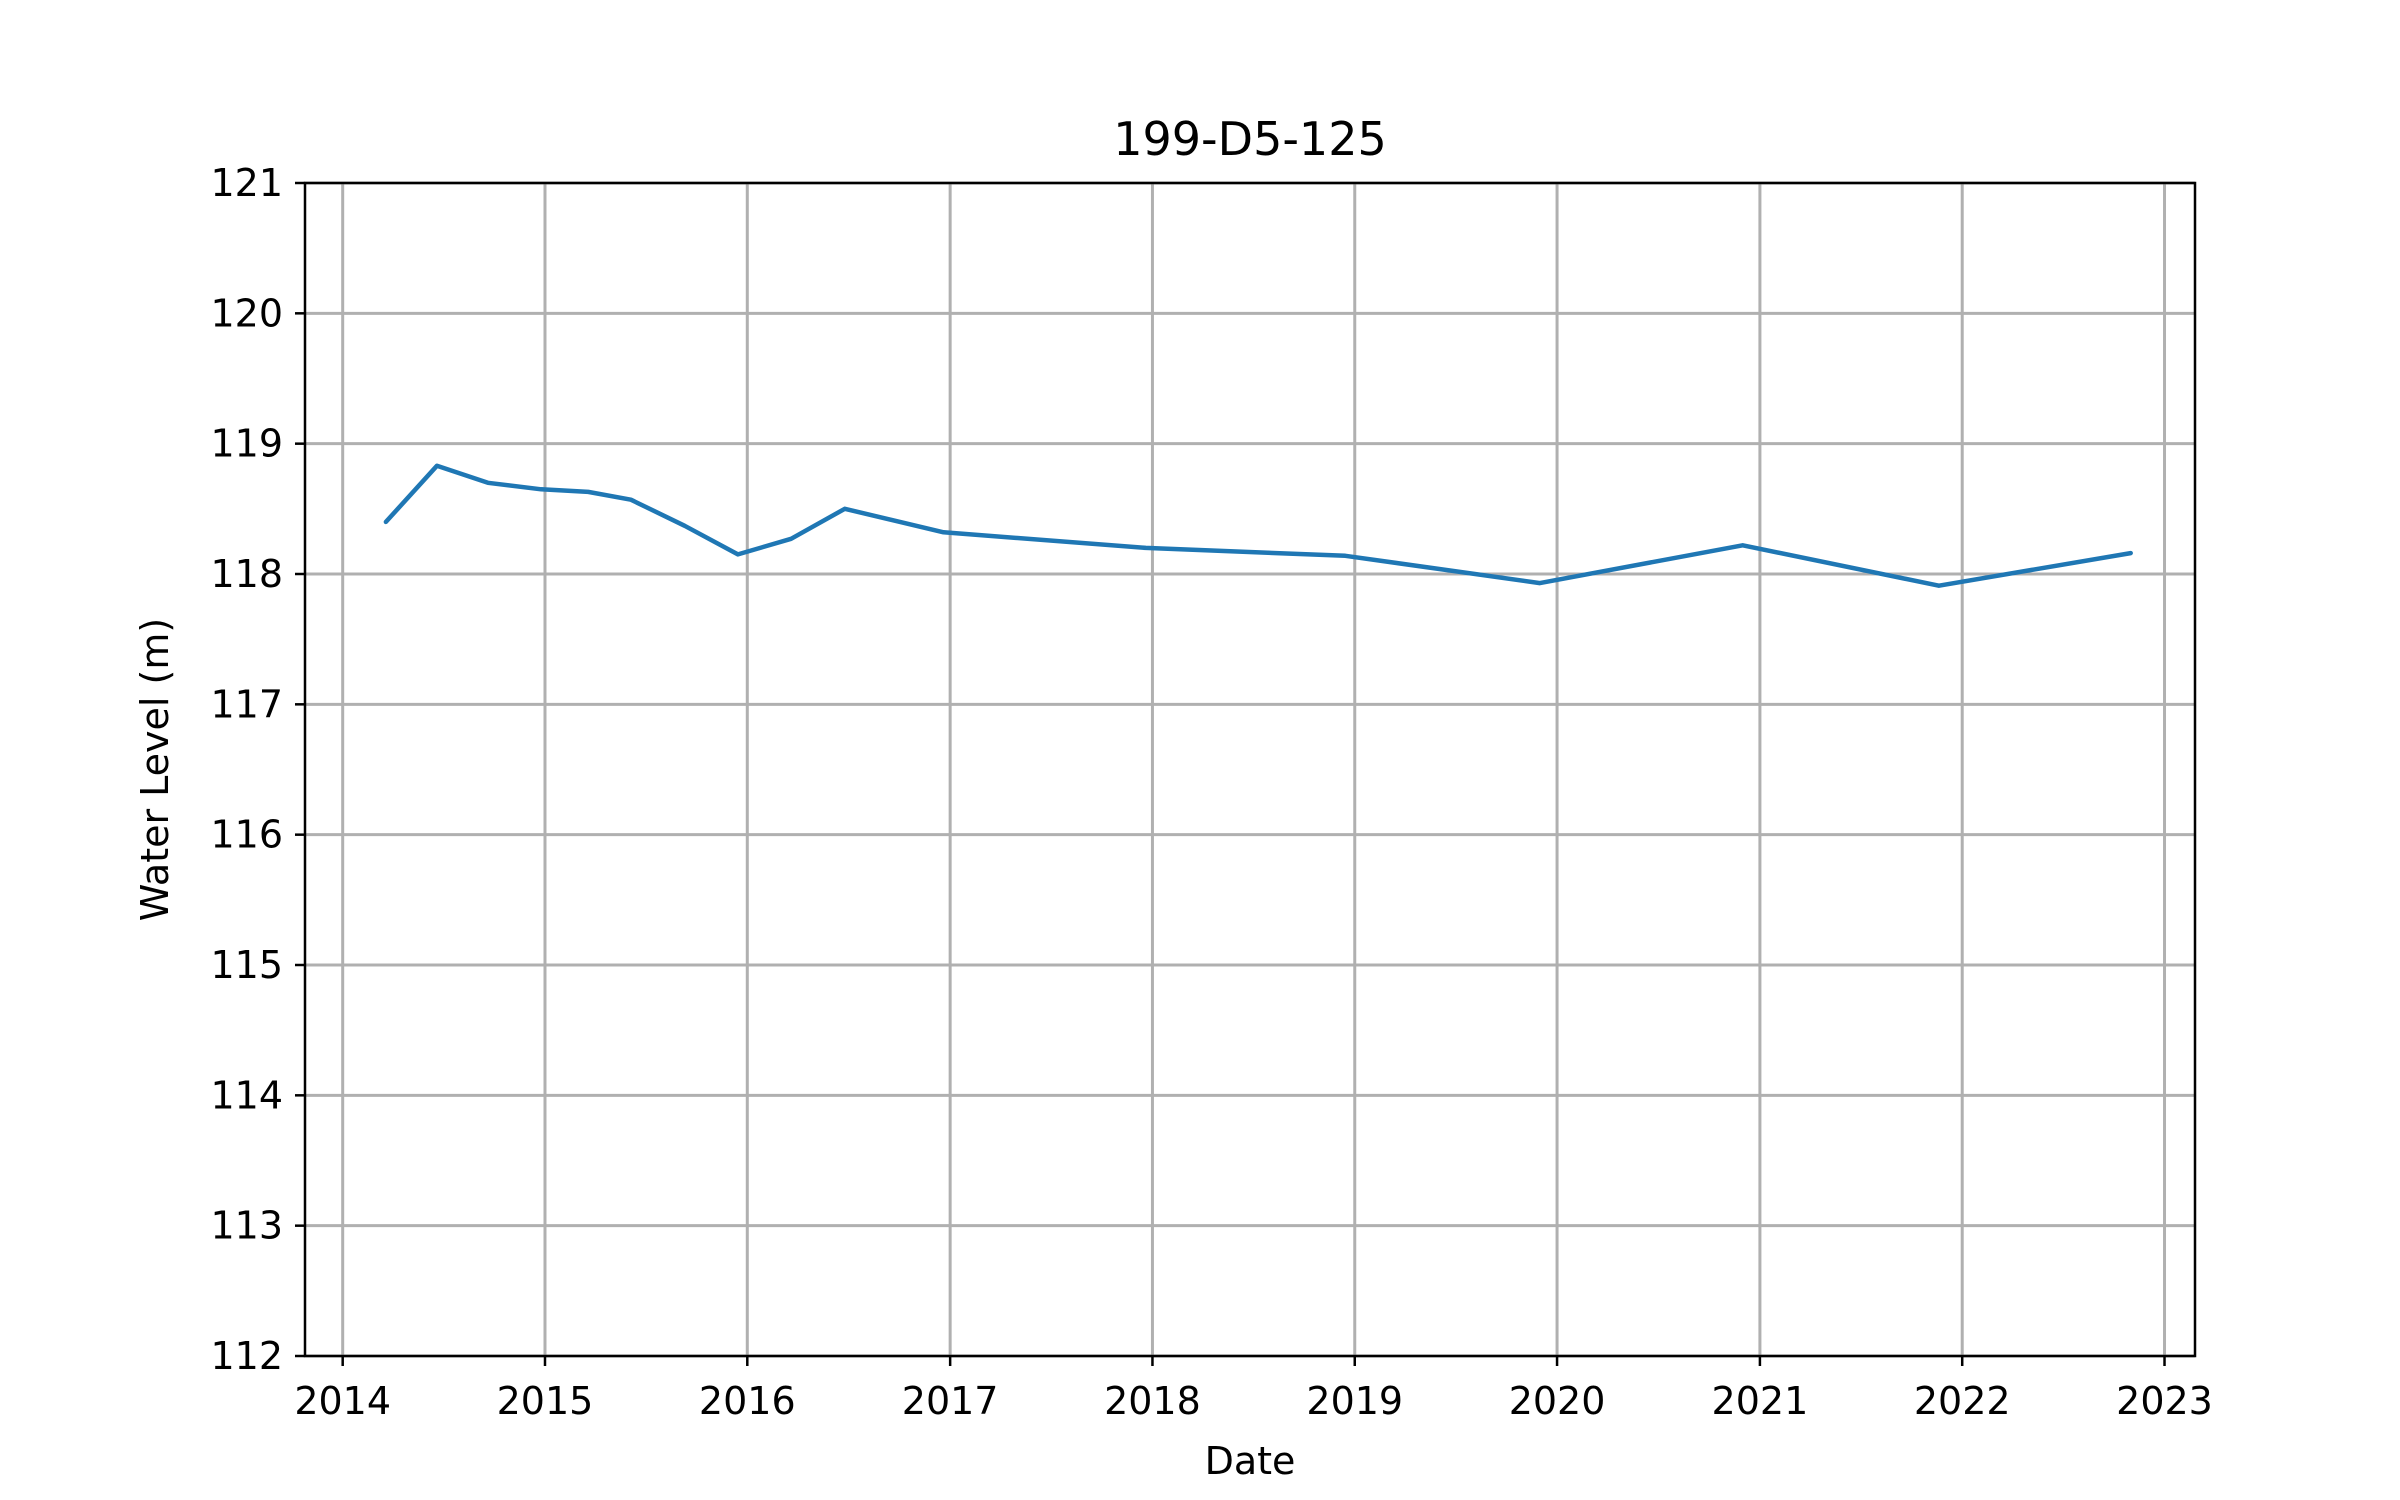 The height and width of the screenshot is (1500, 2400). What do you see at coordinates (246, 965) in the screenshot?
I see `y-tick-label: 115` at bounding box center [246, 965].